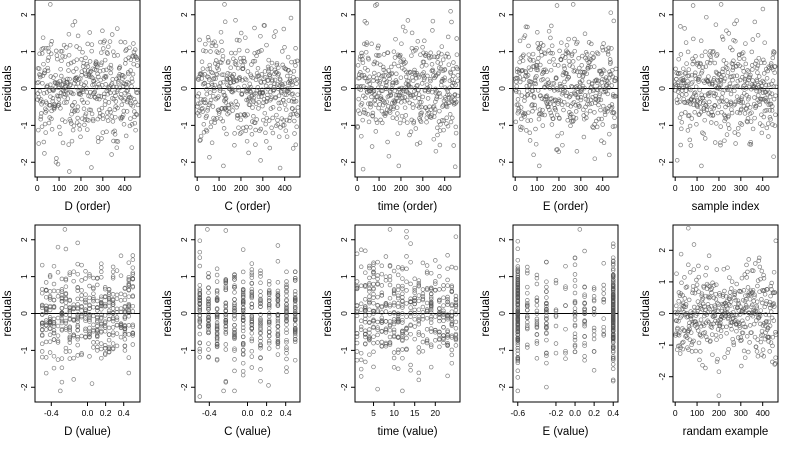  I want to click on y-axis-label: residuals, so click(328, 313).